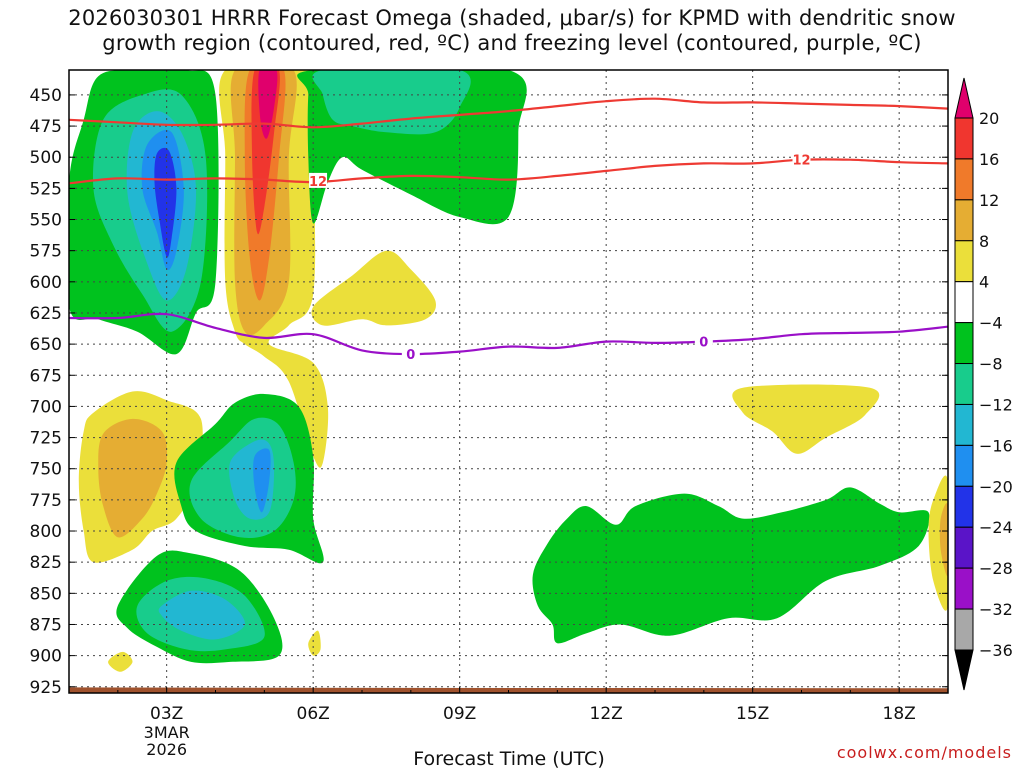  Describe the element at coordinates (167, 732) in the screenshot. I see `x-tick-sublabel: 3MAR` at that location.